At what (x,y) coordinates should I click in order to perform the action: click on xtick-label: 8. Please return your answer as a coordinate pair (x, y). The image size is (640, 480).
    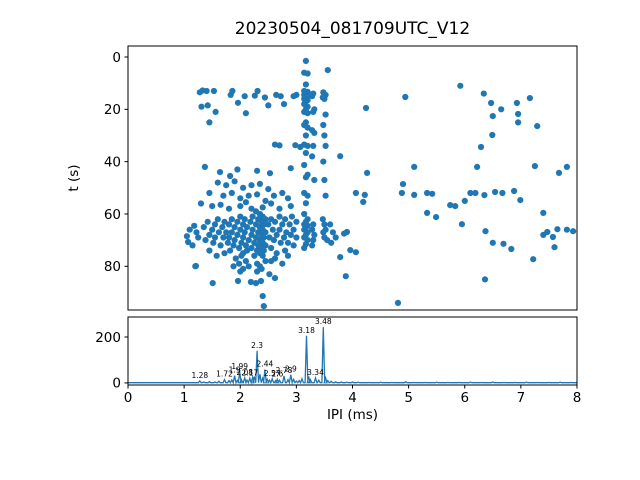
    Looking at the image, I should click on (577, 398).